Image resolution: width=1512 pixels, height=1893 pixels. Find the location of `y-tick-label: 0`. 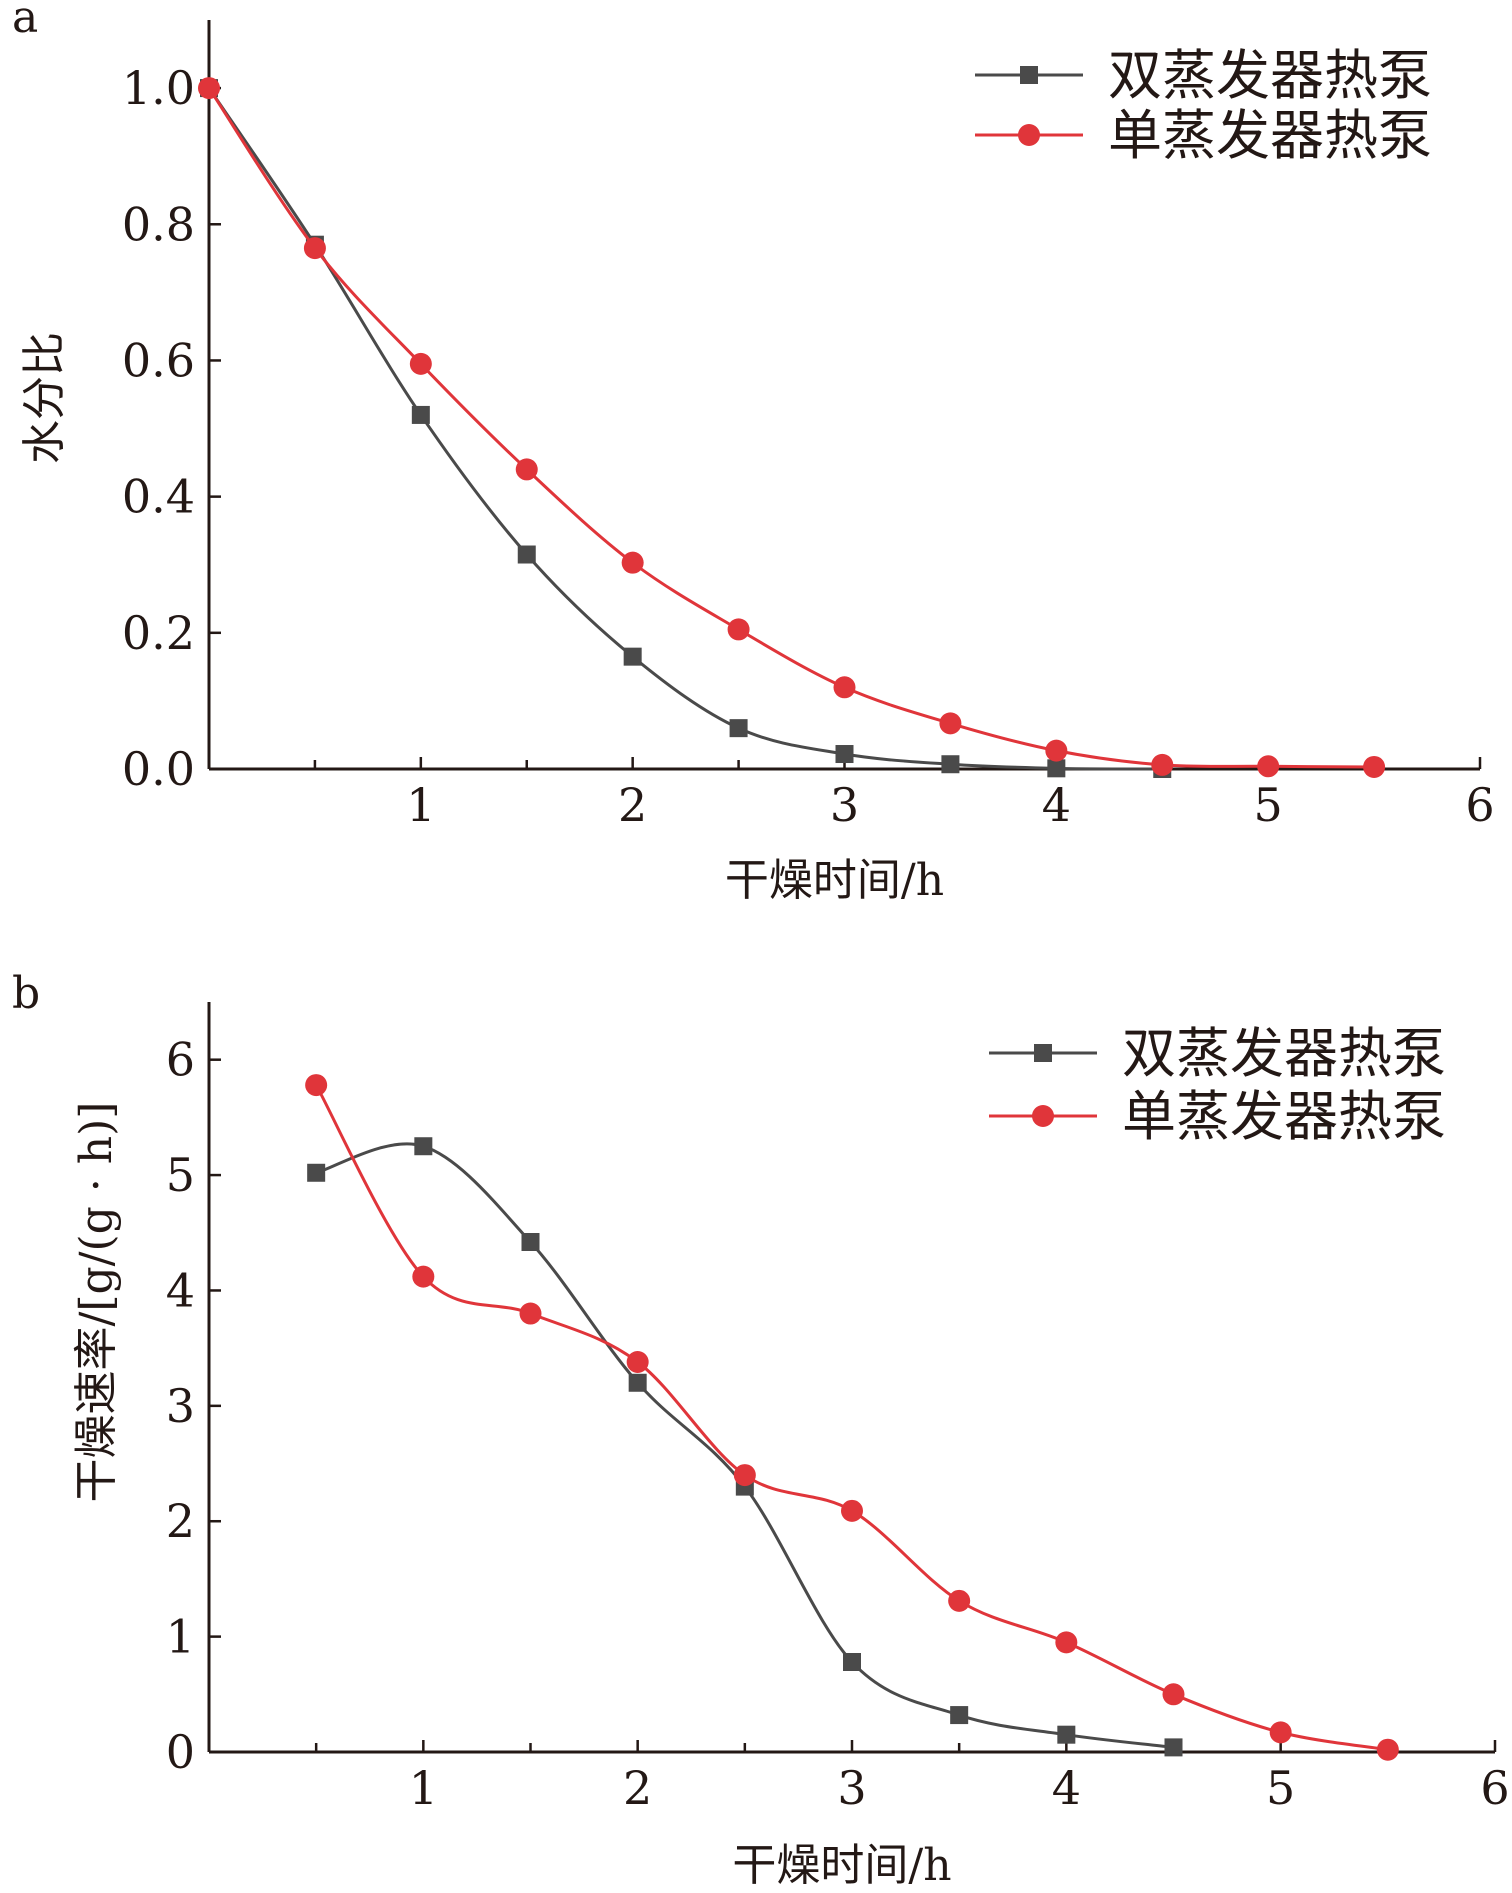

y-tick-label: 0 is located at coordinates (180, 1752).